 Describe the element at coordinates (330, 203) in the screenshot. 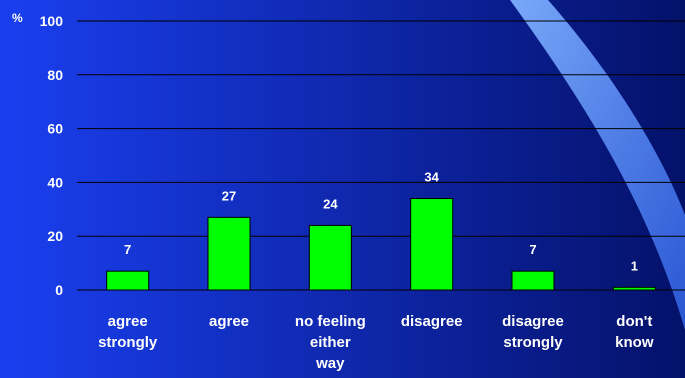

I see `data-label: 24` at that location.